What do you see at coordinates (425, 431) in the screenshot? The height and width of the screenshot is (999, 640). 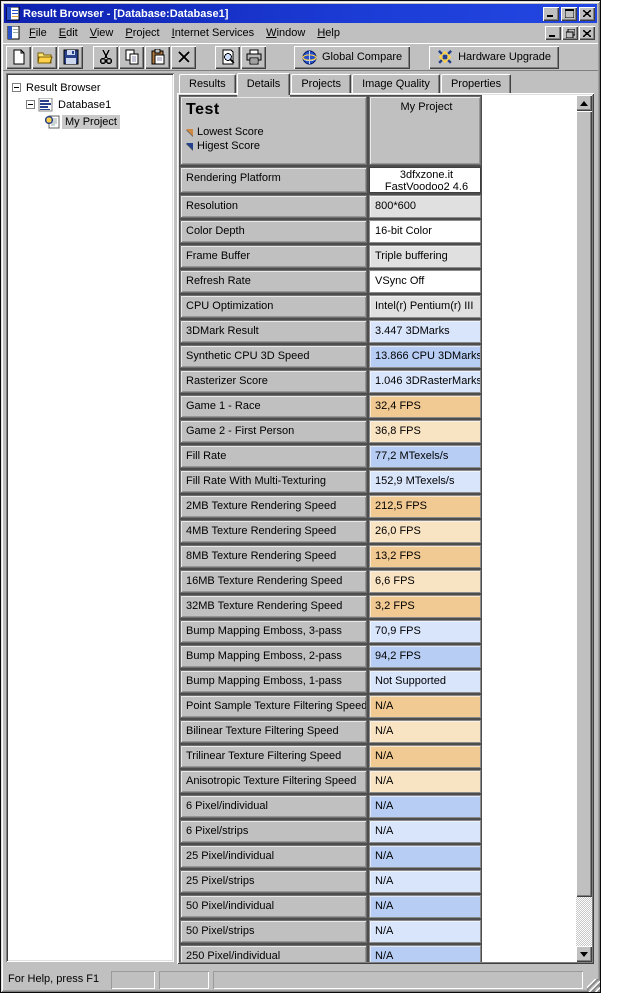 I see `row-value: 36,8 FPS` at bounding box center [425, 431].